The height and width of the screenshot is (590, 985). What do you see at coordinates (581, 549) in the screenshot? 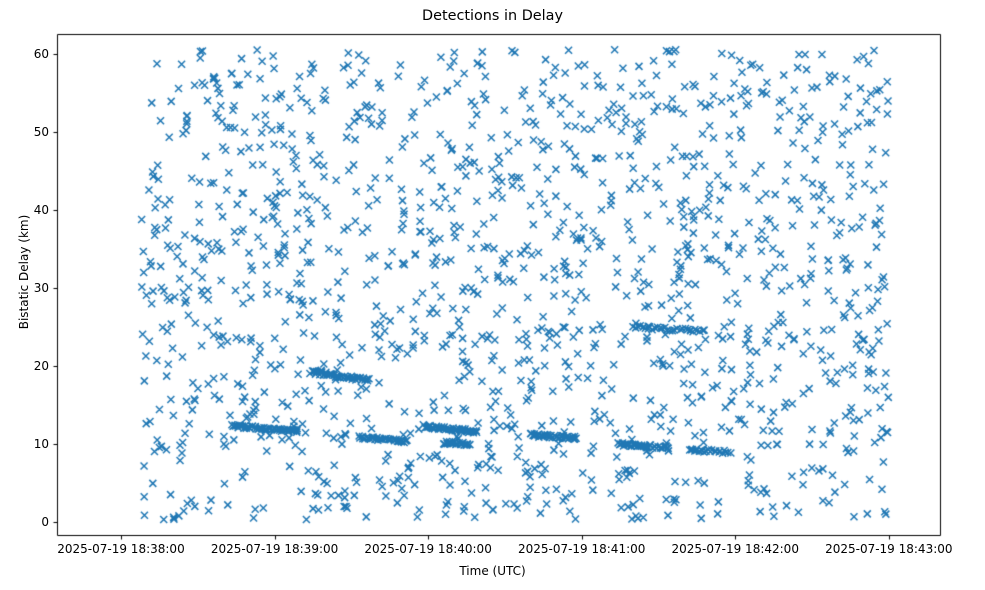
I see `x-tick-label: 2025-07-19 18:41:00` at bounding box center [581, 549].